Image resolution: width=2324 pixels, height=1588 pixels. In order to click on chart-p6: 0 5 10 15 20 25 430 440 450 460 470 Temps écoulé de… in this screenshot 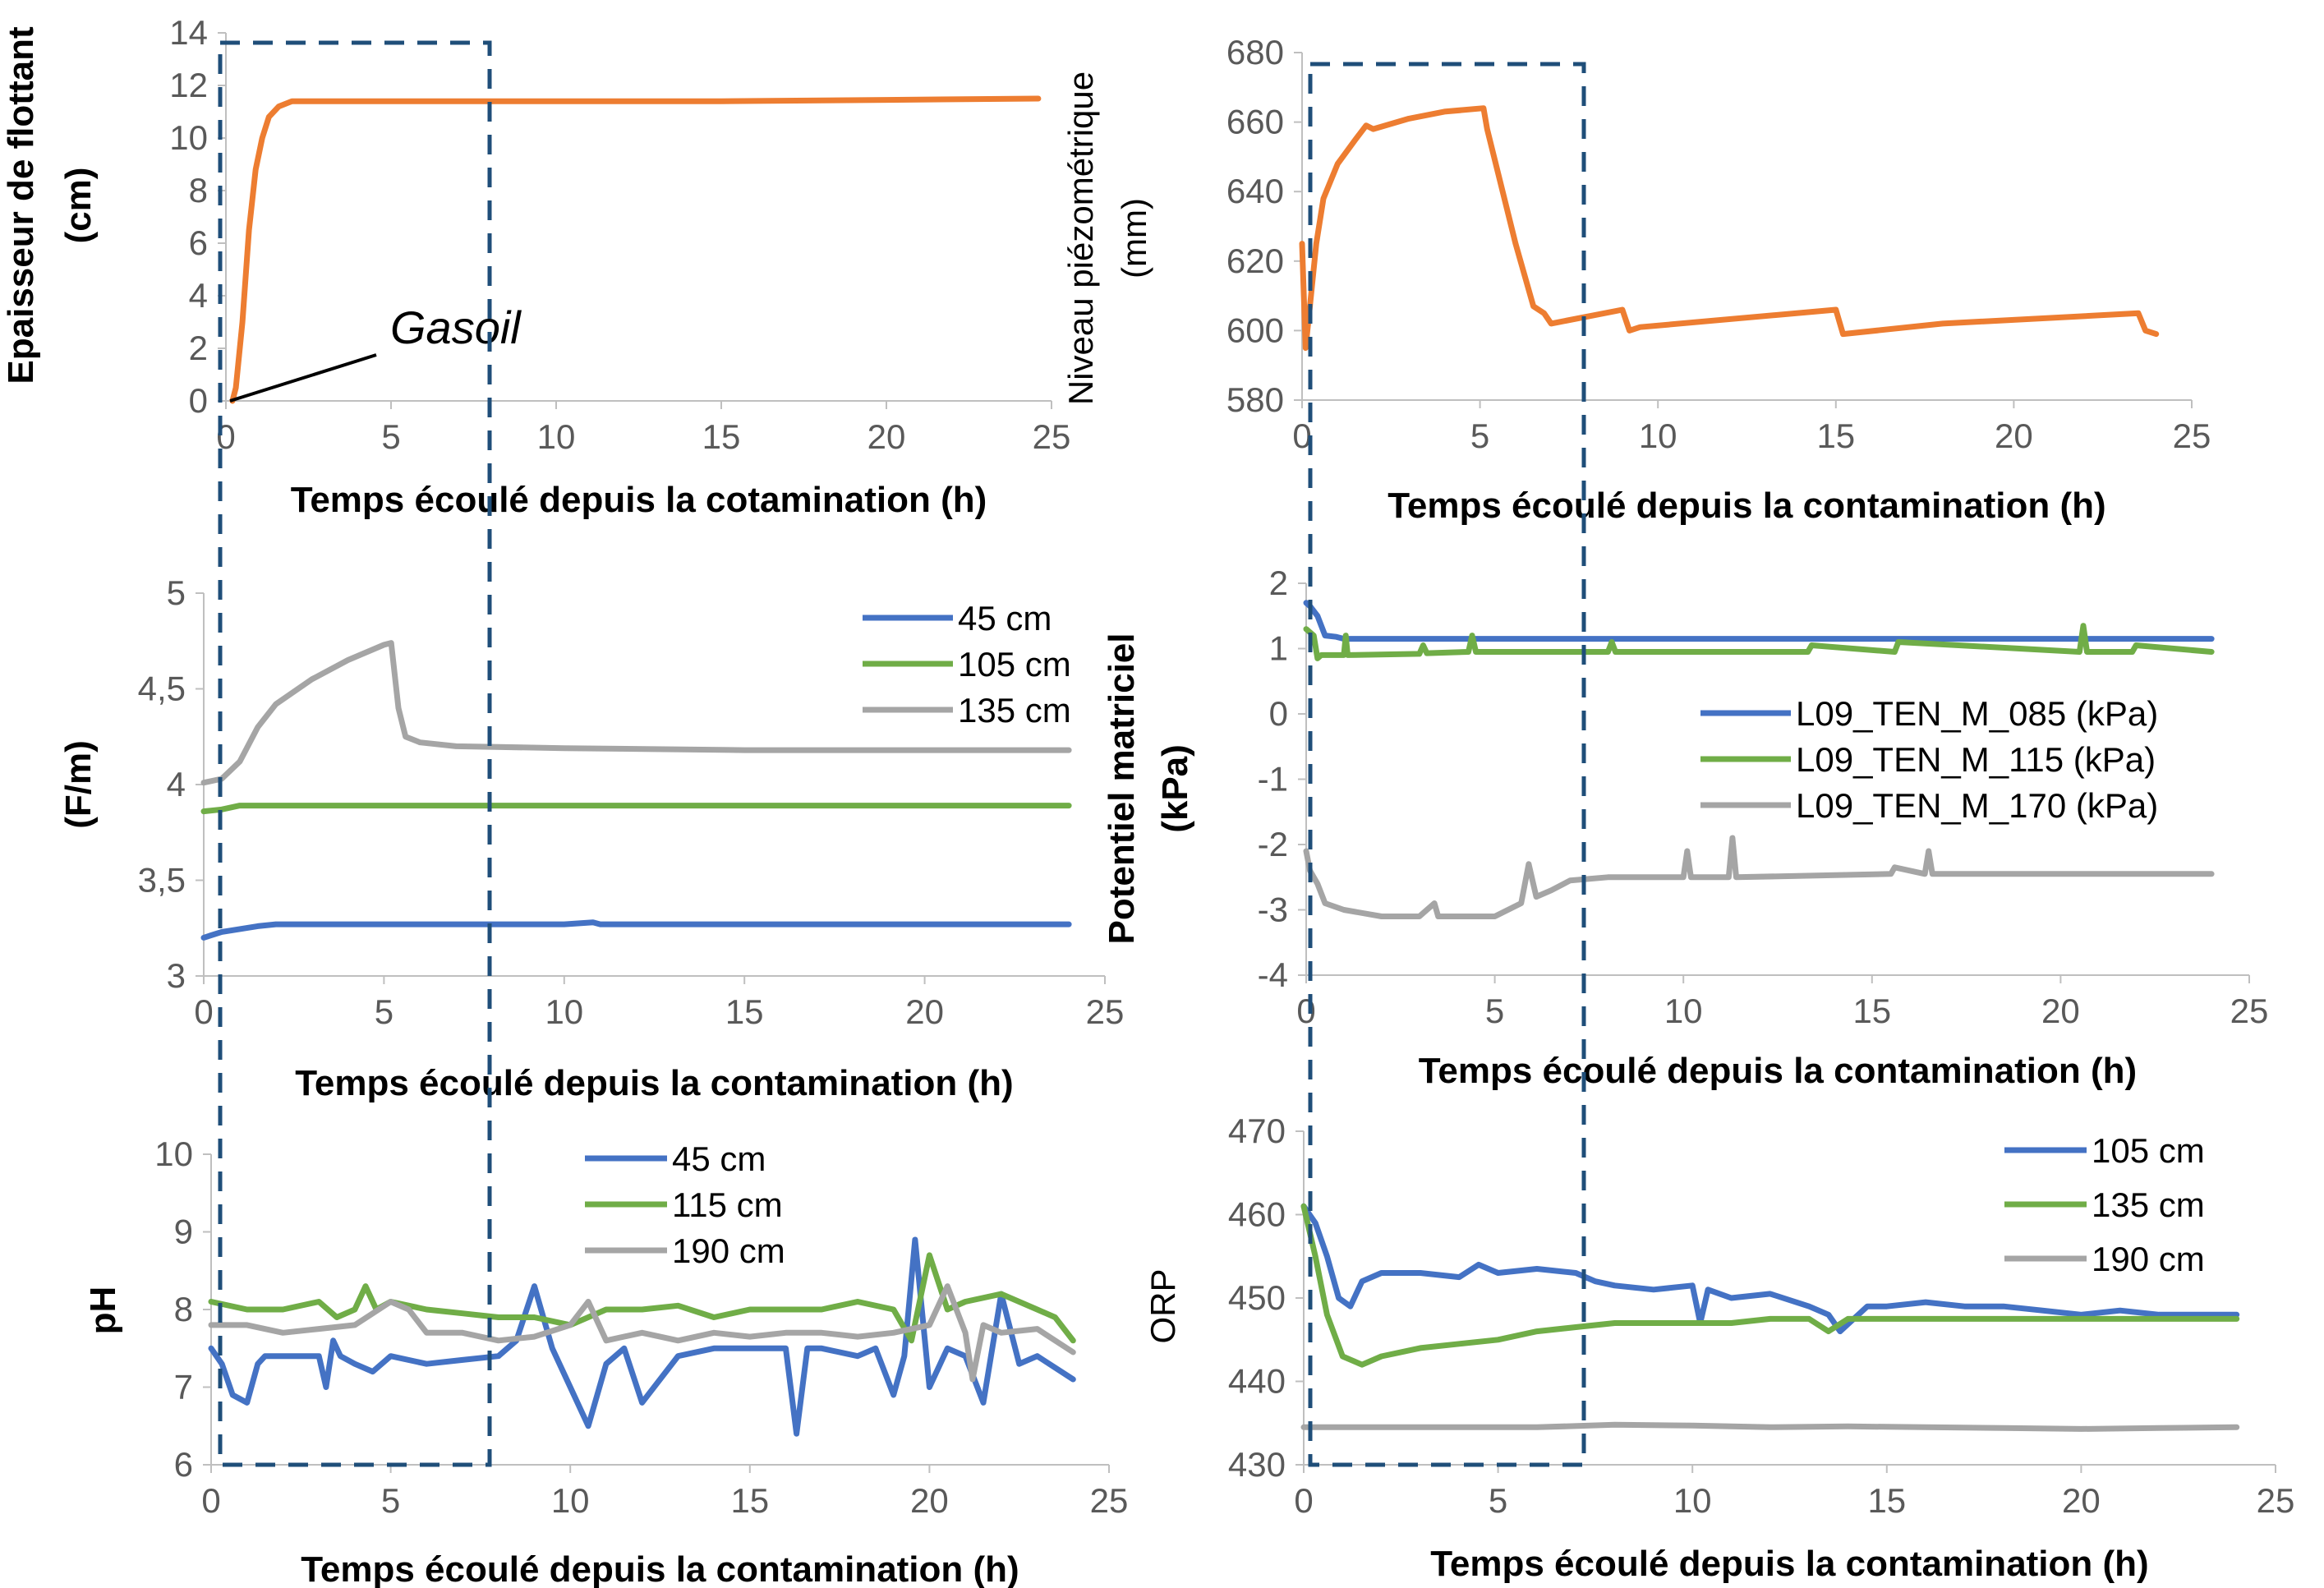, I will do `click(1719, 1348)`.